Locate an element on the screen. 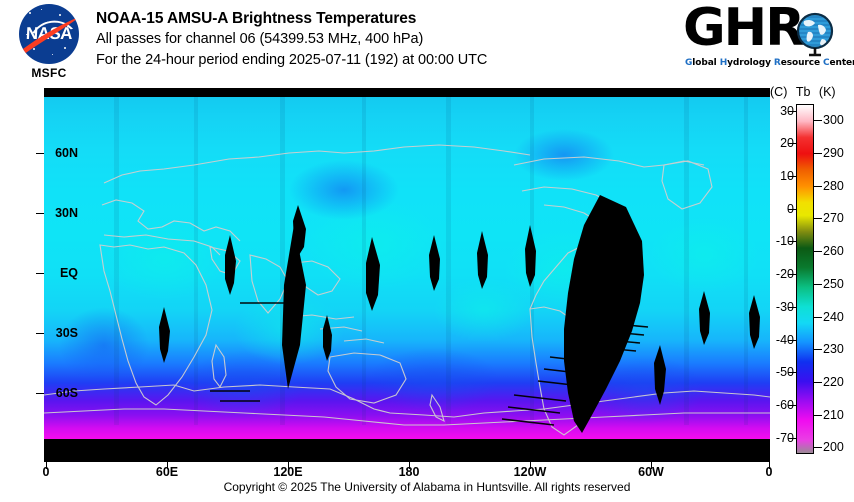  lon-label-120e: 120E is located at coordinates (288, 472).